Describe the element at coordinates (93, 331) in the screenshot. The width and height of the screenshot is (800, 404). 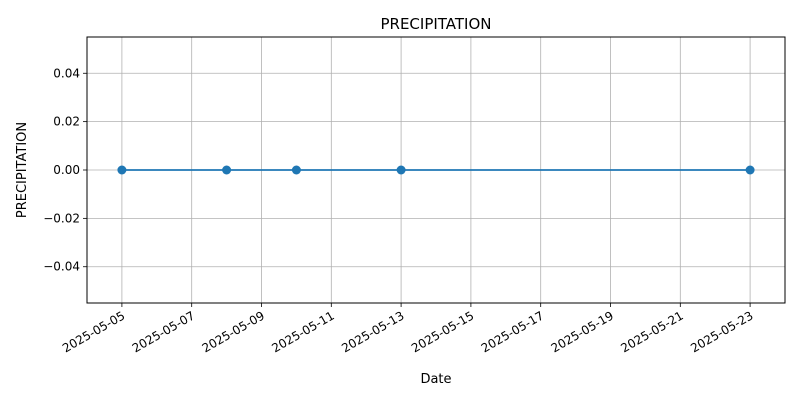
I see `x-tick-label: 2025-05-05` at that location.